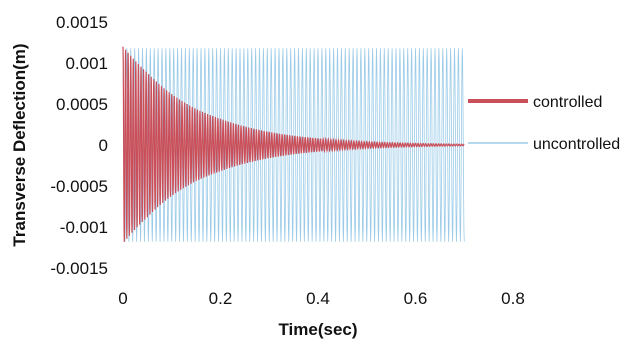 Image resolution: width=623 pixels, height=343 pixels. Describe the element at coordinates (79, 268) in the screenshot. I see `y-tick-label: -0.0015` at that location.